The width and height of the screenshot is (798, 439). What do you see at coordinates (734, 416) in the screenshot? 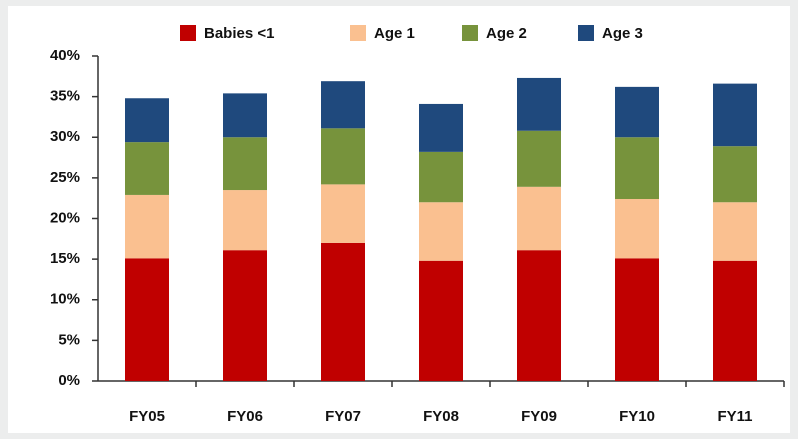
I see `x-tick-label: FY11` at bounding box center [734, 416].